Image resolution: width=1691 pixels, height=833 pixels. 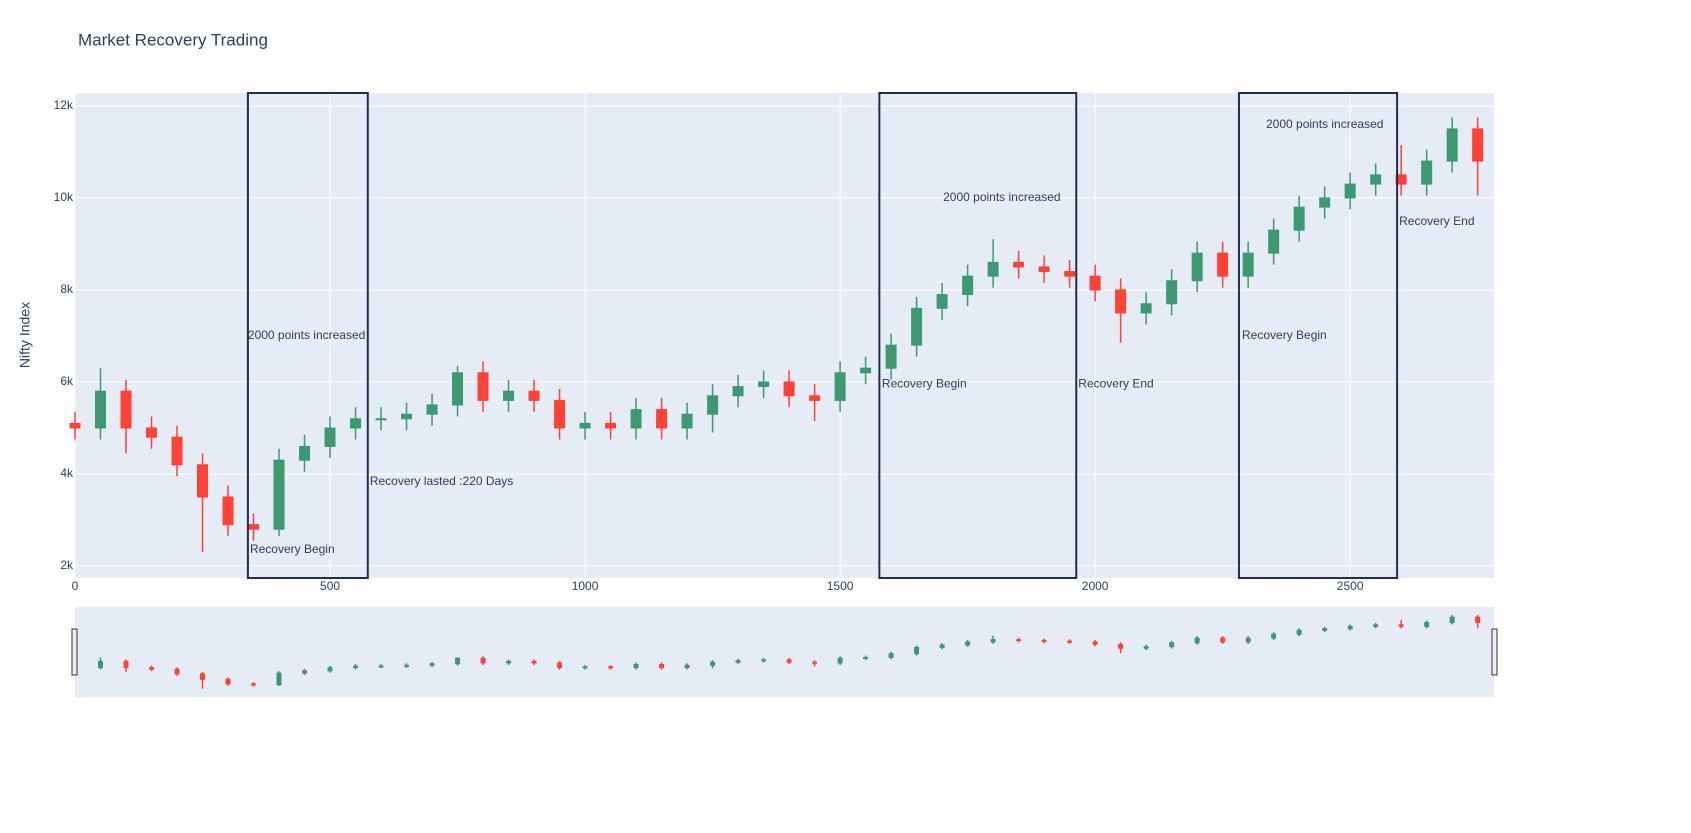 I want to click on x-tick-label: 2500, so click(x=1350, y=586).